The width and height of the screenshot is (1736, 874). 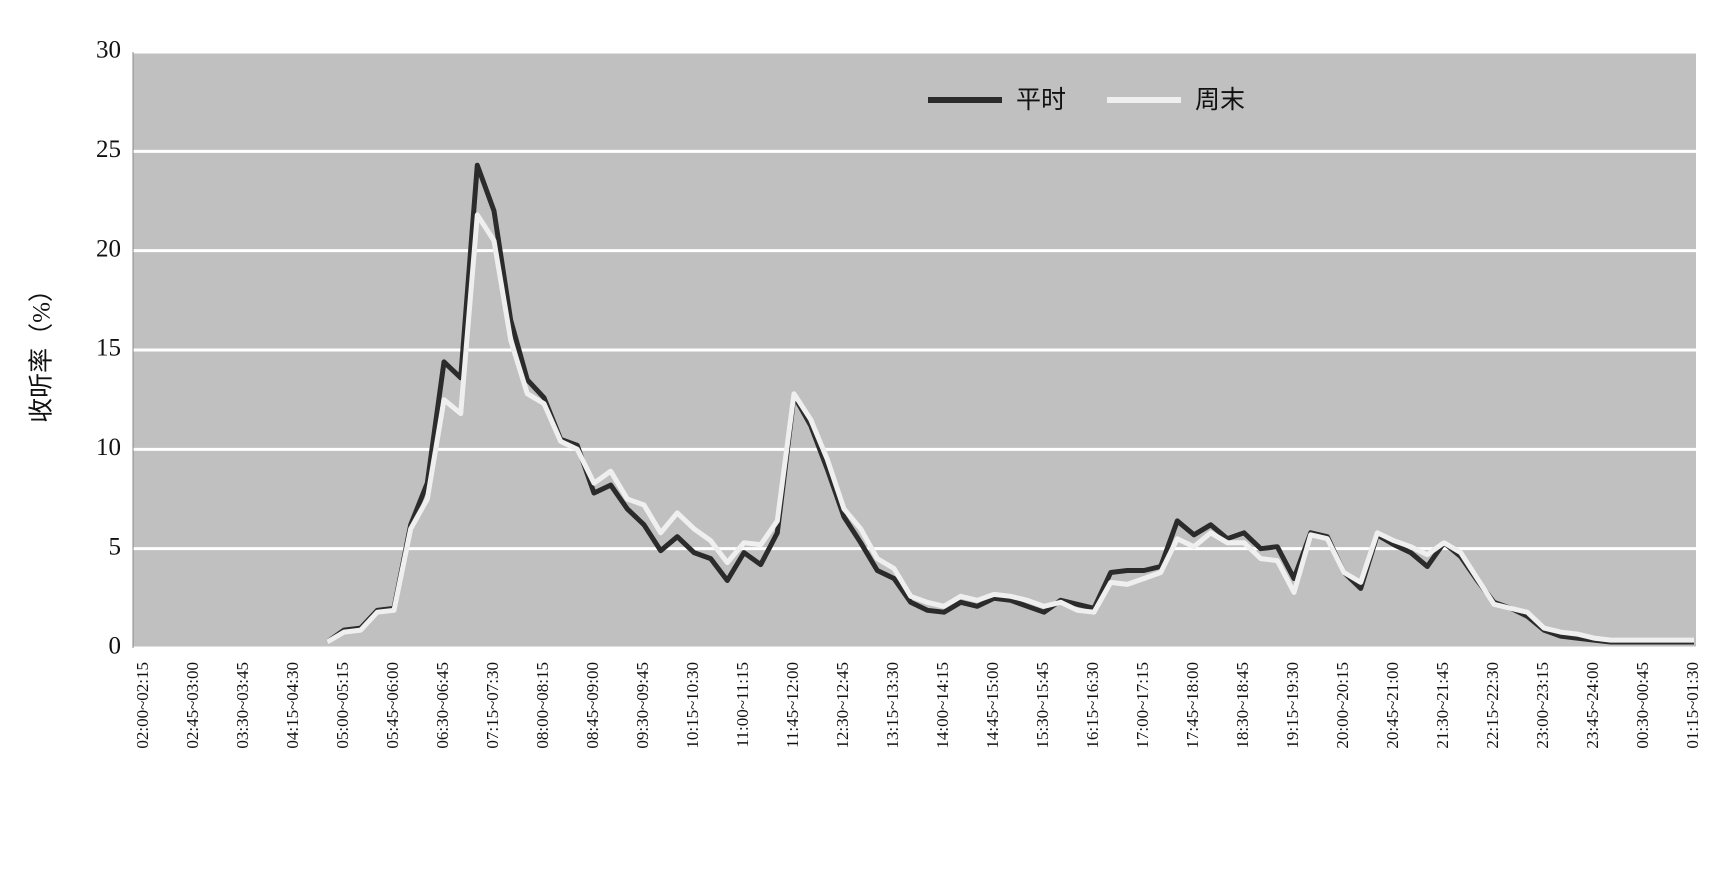 What do you see at coordinates (1342, 705) in the screenshot?
I see `x-tick-label: 20:00~20:15` at bounding box center [1342, 705].